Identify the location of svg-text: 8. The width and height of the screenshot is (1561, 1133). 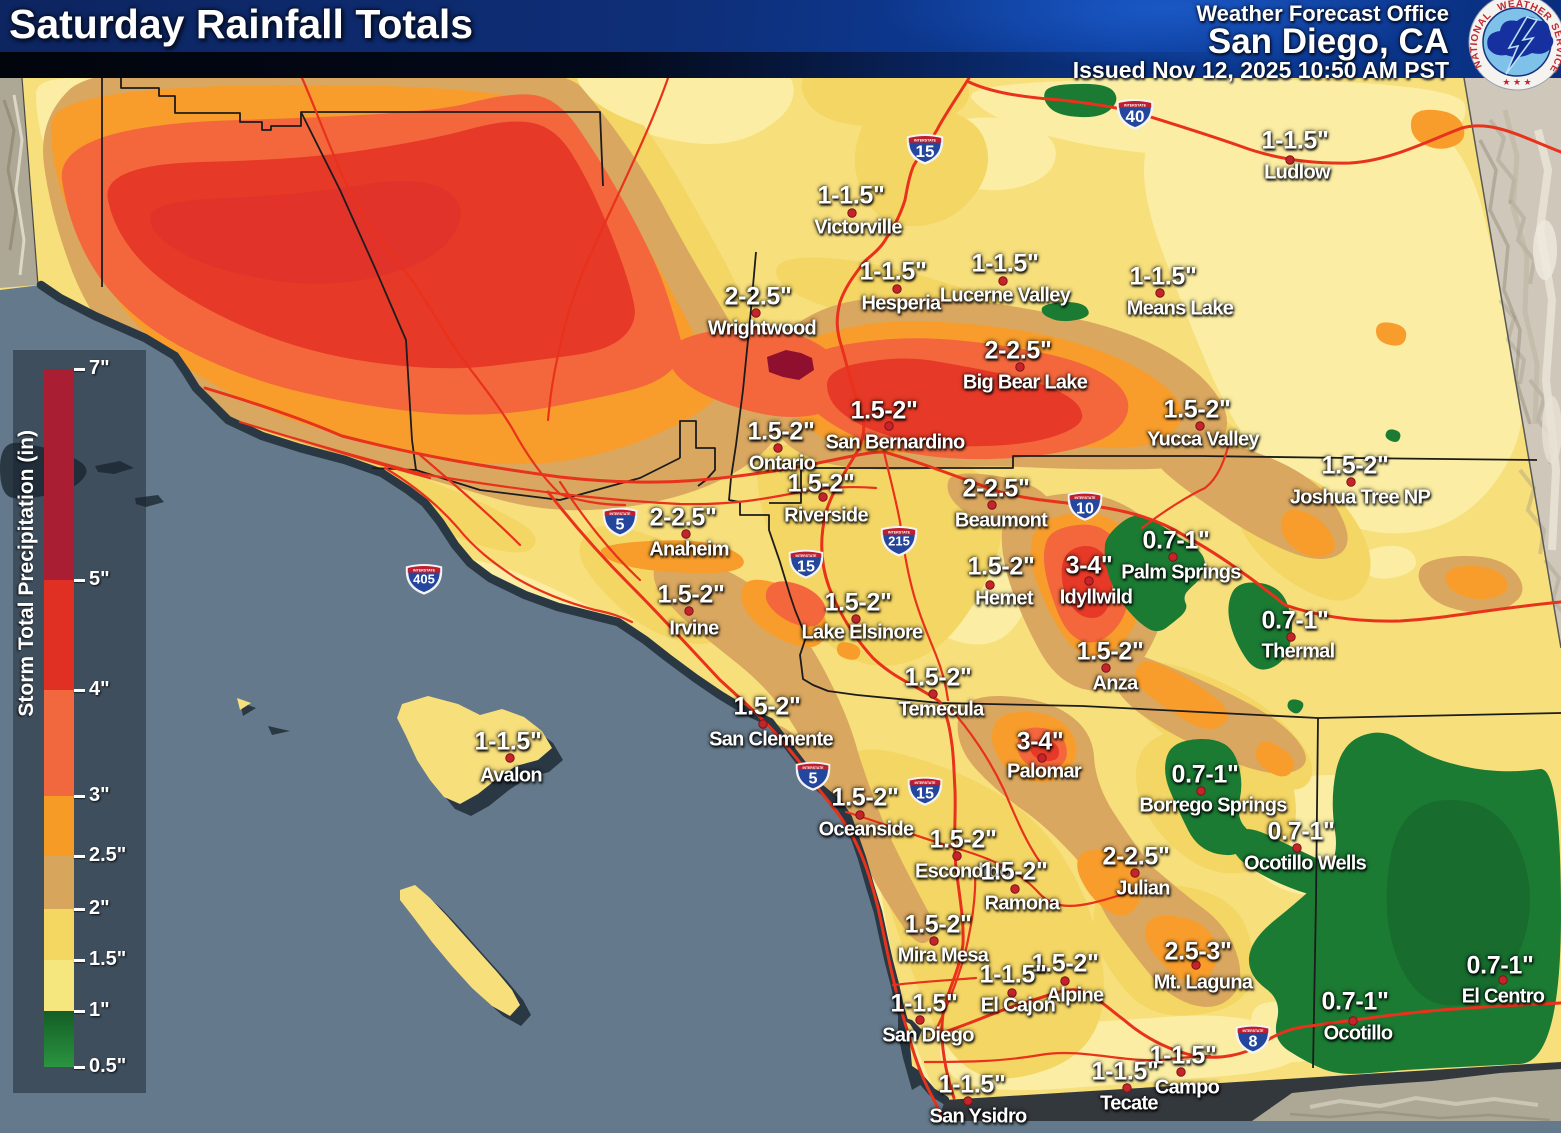
(1253, 1042).